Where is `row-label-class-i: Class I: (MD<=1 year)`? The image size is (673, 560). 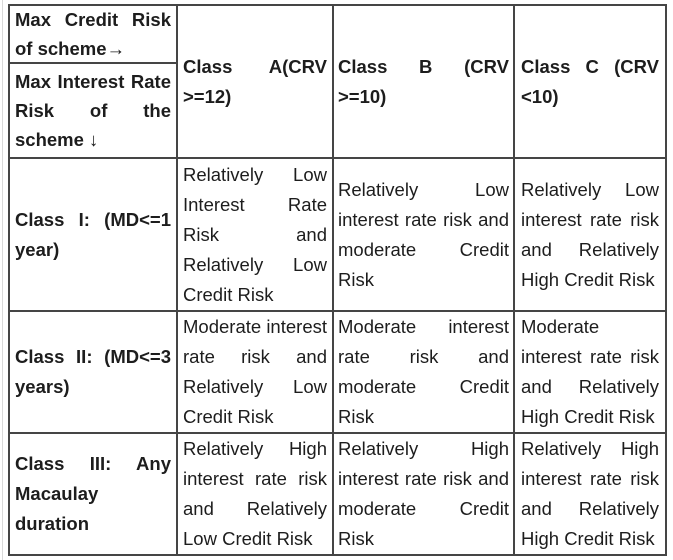 row-label-class-i: Class I: (MD<=1 year) is located at coordinates (93, 234).